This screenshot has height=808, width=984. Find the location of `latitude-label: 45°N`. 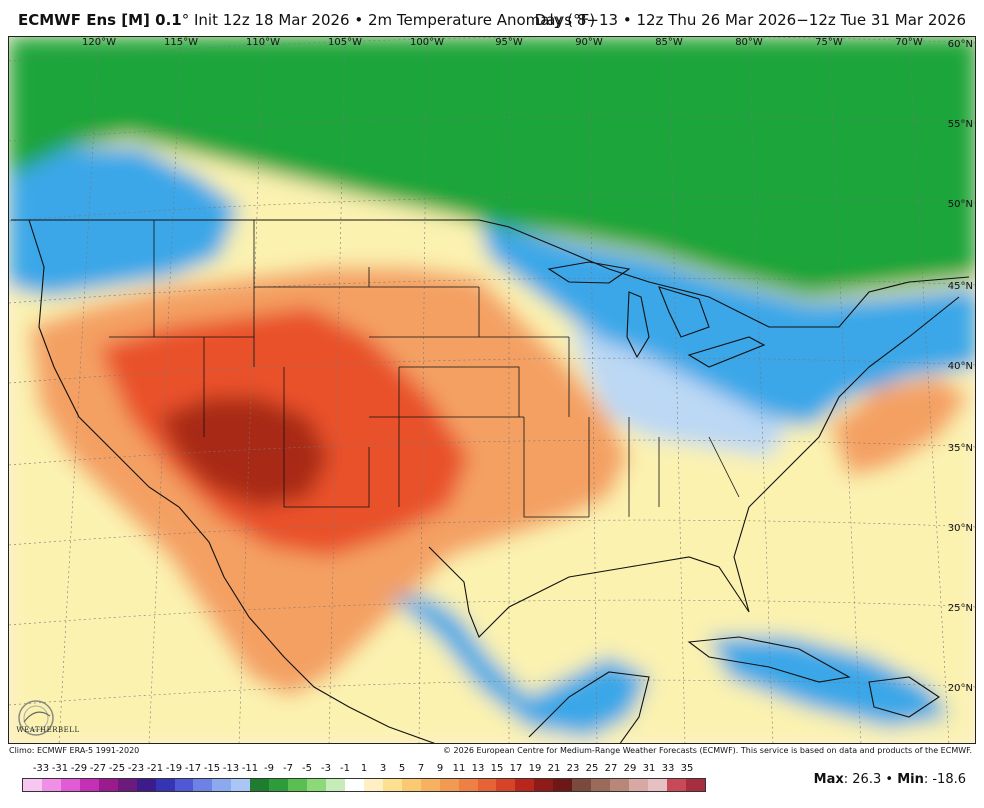

latitude-label: 45°N is located at coordinates (960, 286).